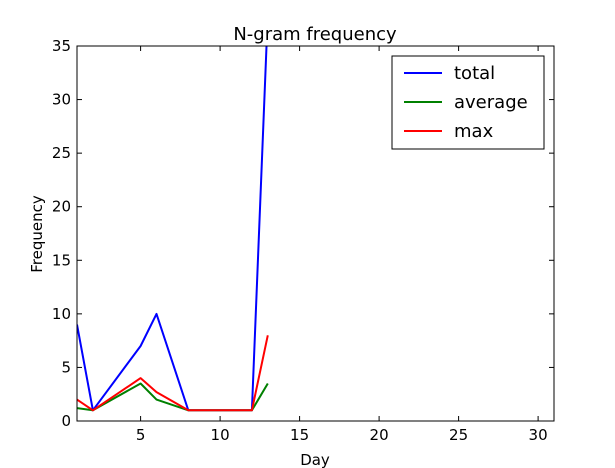 Image resolution: width=615 pixels, height=468 pixels. I want to click on y-tick-label: 0, so click(66, 421).